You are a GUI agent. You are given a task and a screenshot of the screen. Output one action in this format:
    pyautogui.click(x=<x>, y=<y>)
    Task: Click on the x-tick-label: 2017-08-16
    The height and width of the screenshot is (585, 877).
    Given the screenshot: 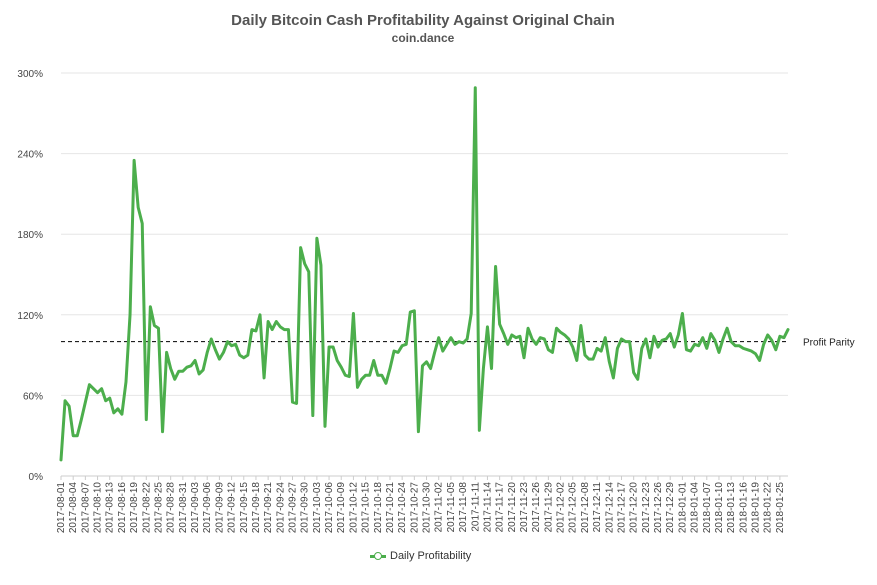 What is the action you would take?
    pyautogui.click(x=122, y=508)
    